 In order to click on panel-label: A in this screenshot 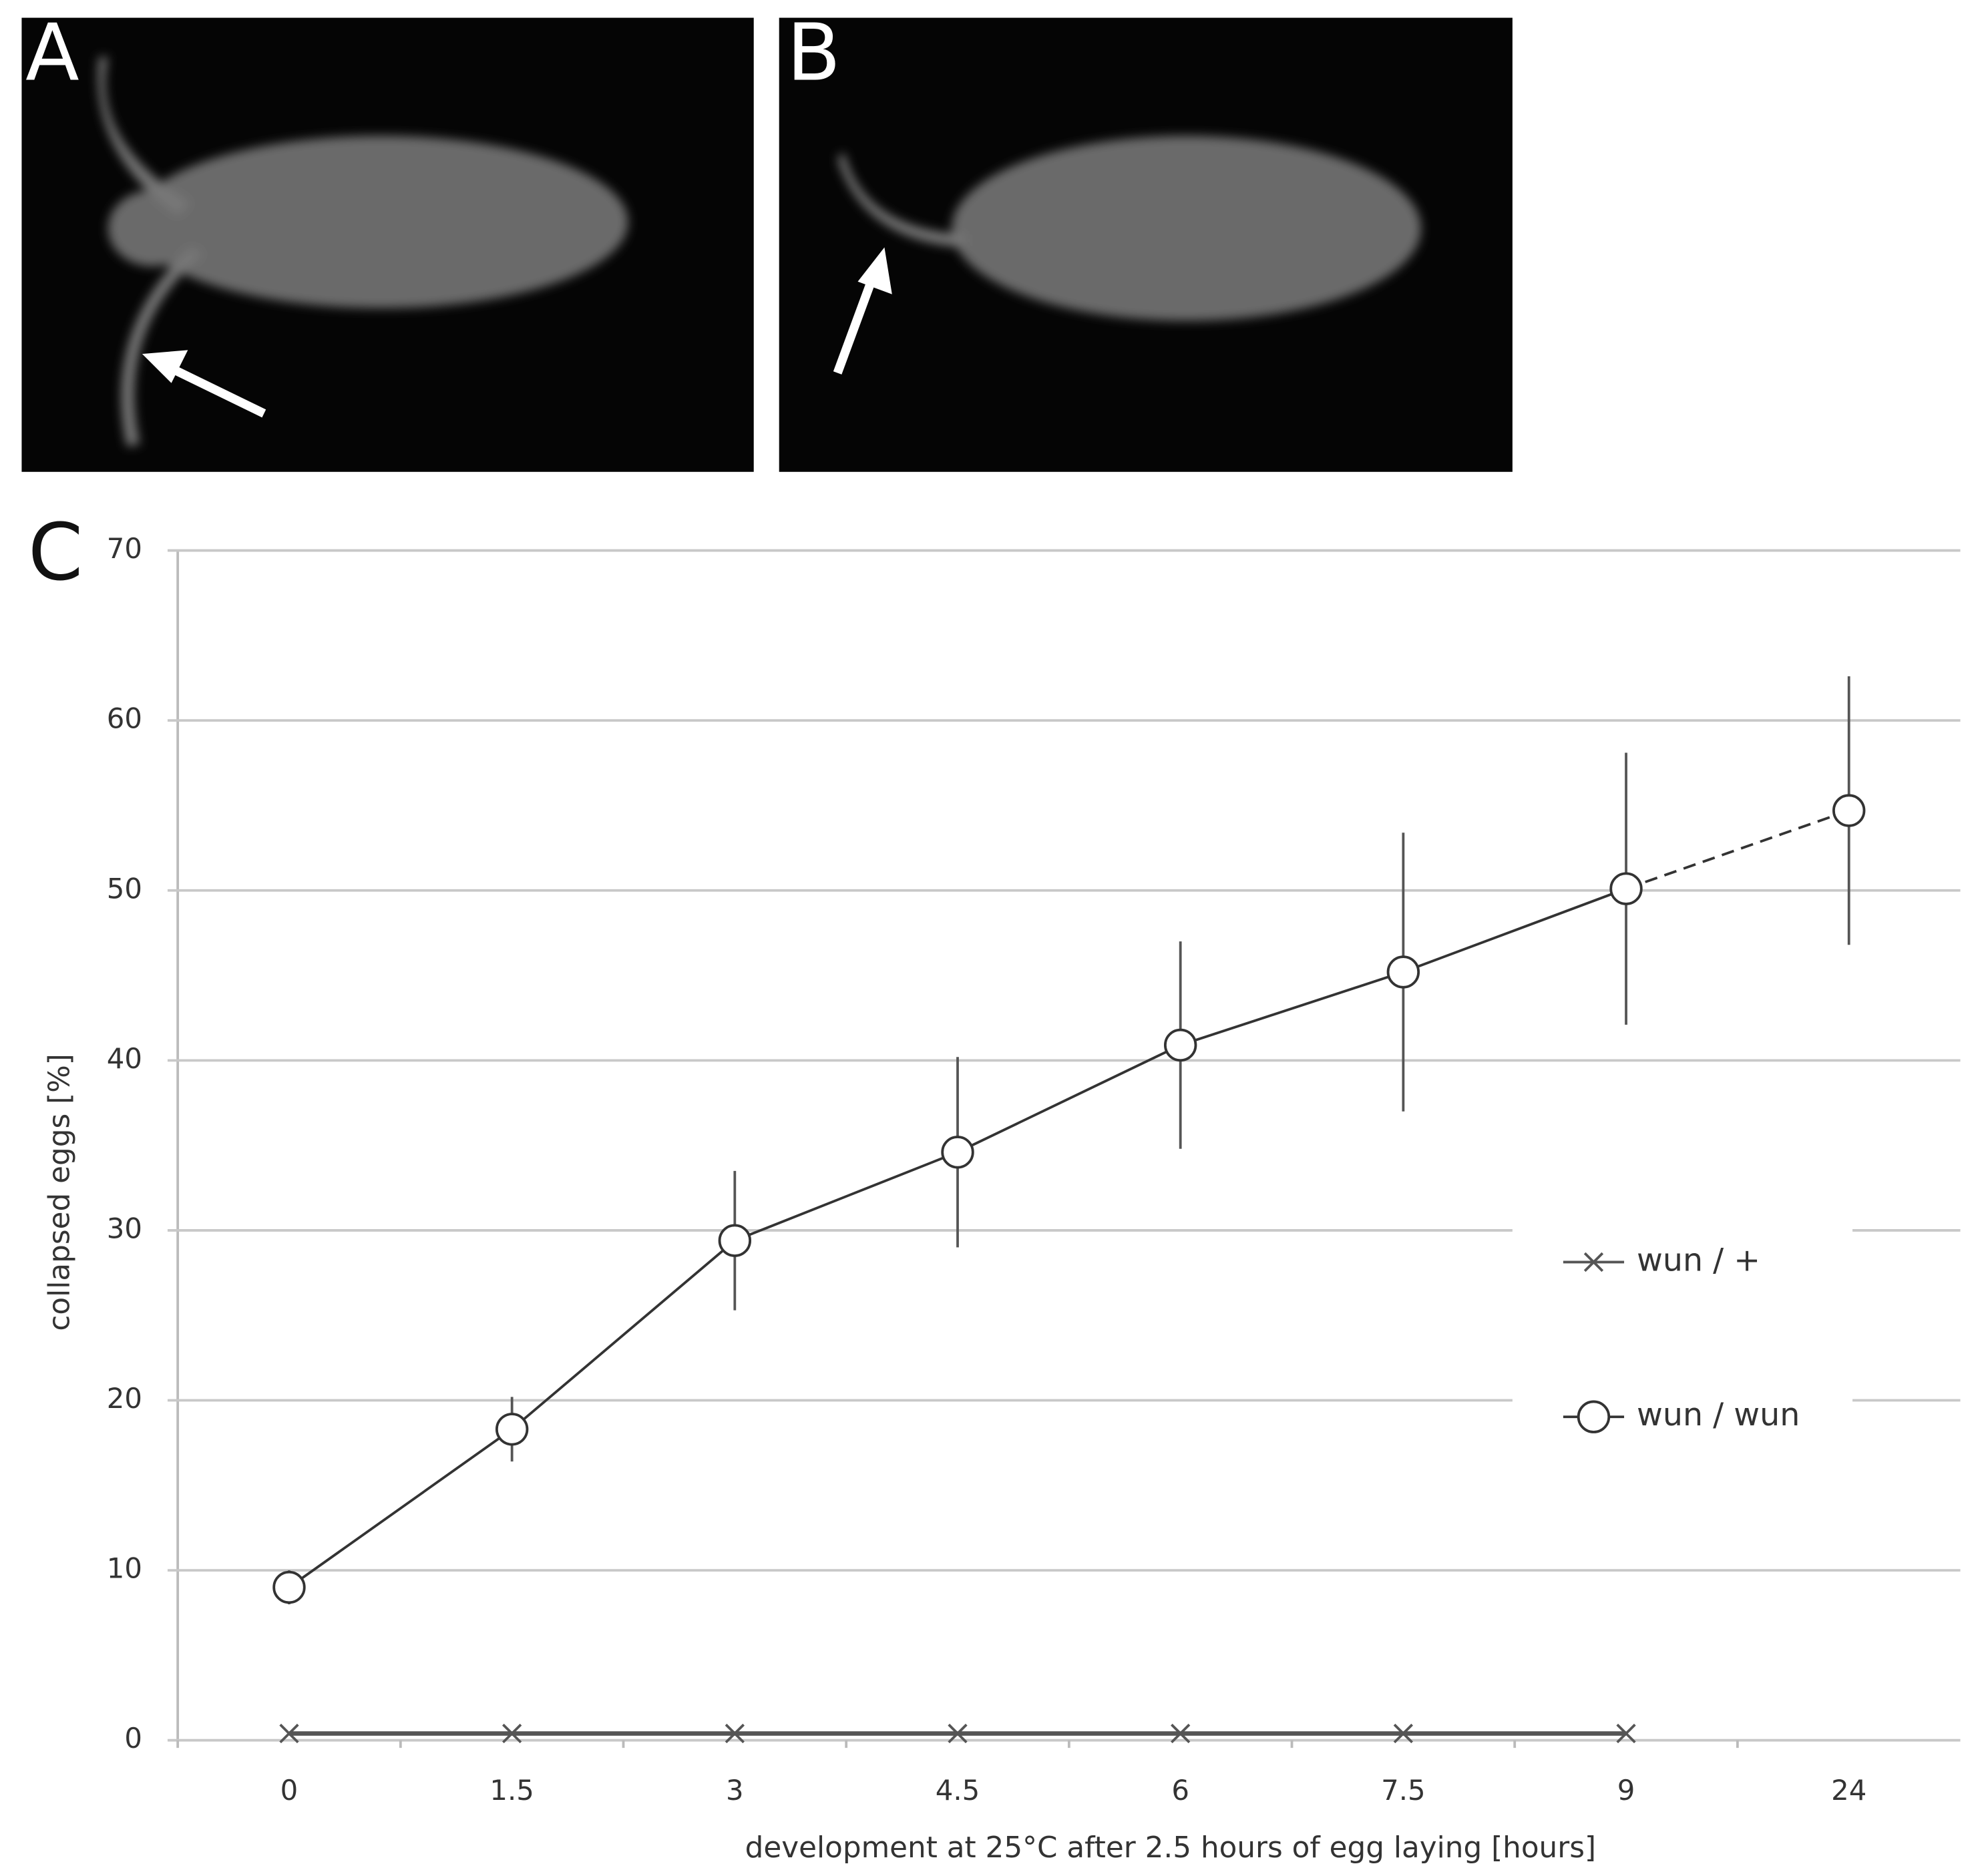, I will do `click(52, 53)`.